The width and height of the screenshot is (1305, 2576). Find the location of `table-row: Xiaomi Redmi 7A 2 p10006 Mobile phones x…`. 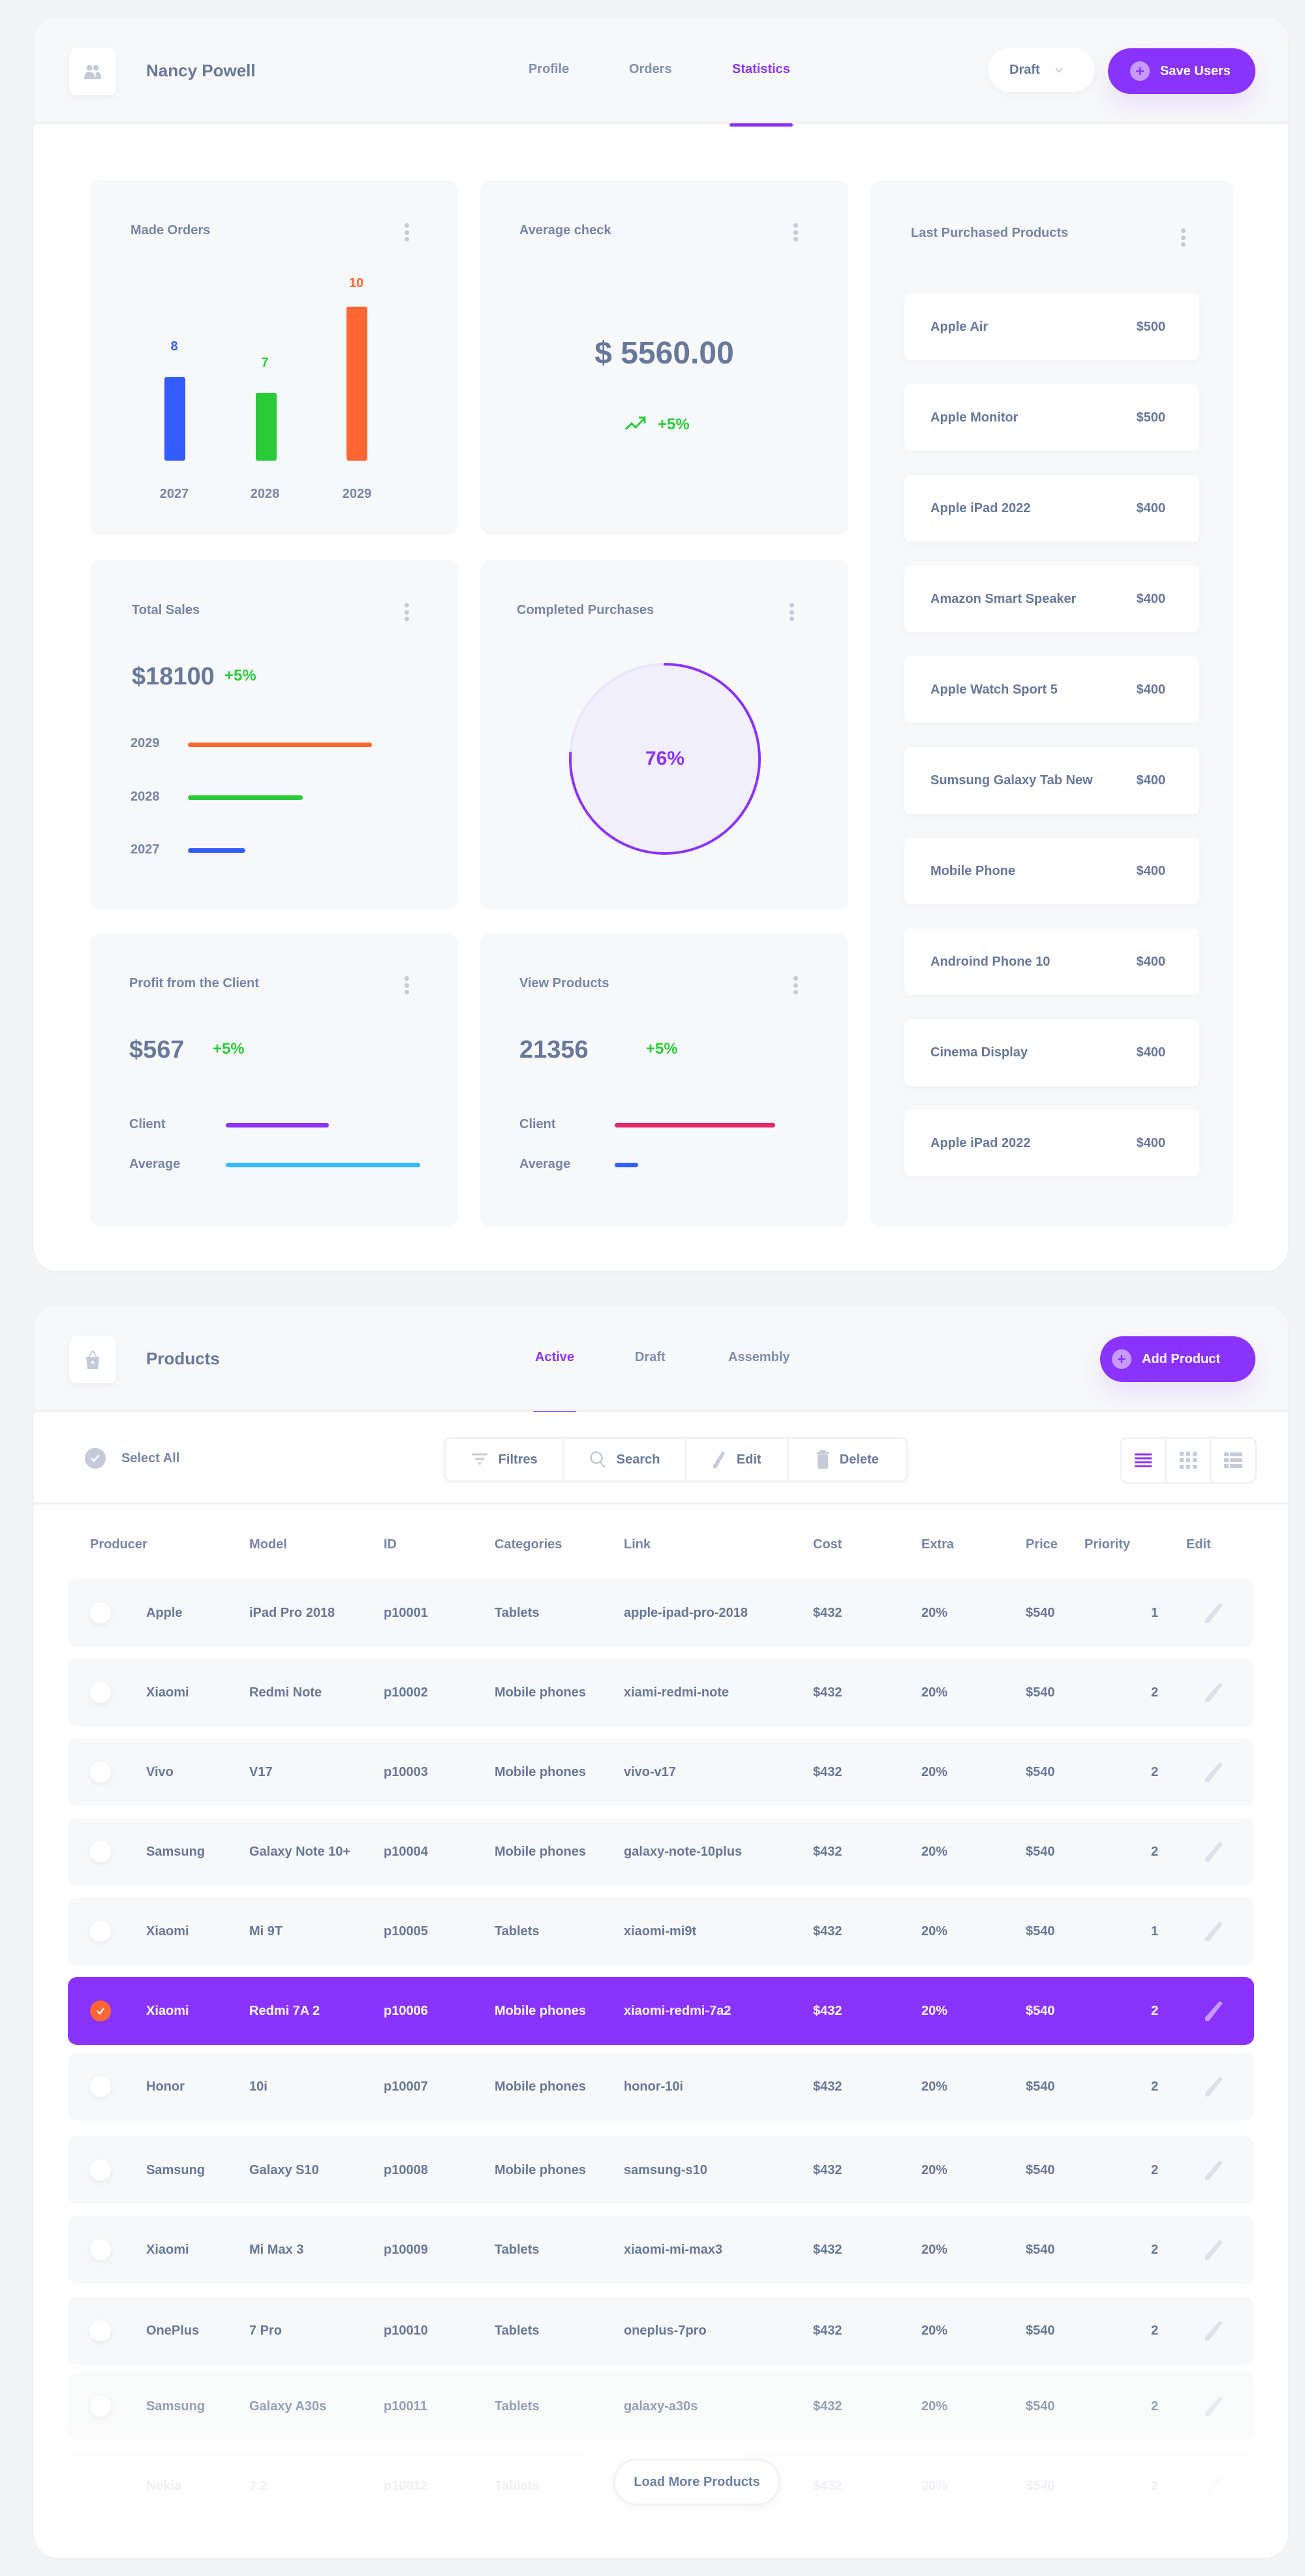

table-row: Xiaomi Redmi 7A 2 p10006 Mobile phones x… is located at coordinates (661, 2011).